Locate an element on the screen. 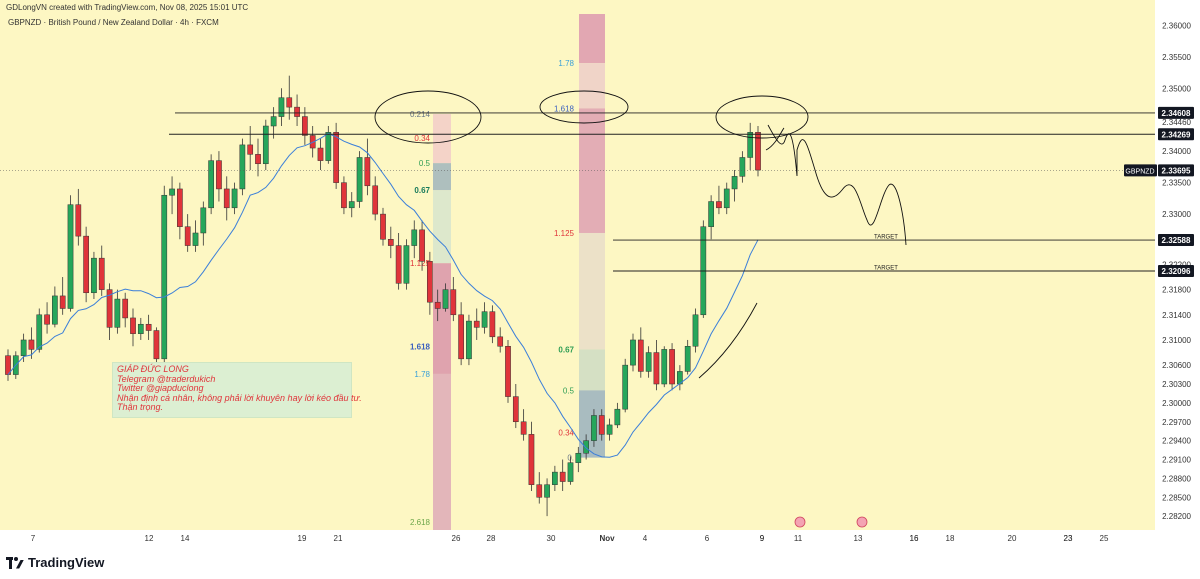 This screenshot has width=1200, height=579. event-marker-icon is located at coordinates (800, 522).